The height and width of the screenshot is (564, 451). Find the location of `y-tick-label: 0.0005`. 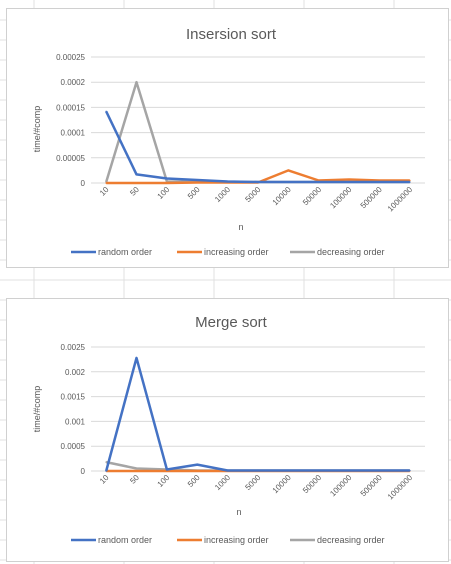

y-tick-label: 0.0005 is located at coordinates (73, 446).